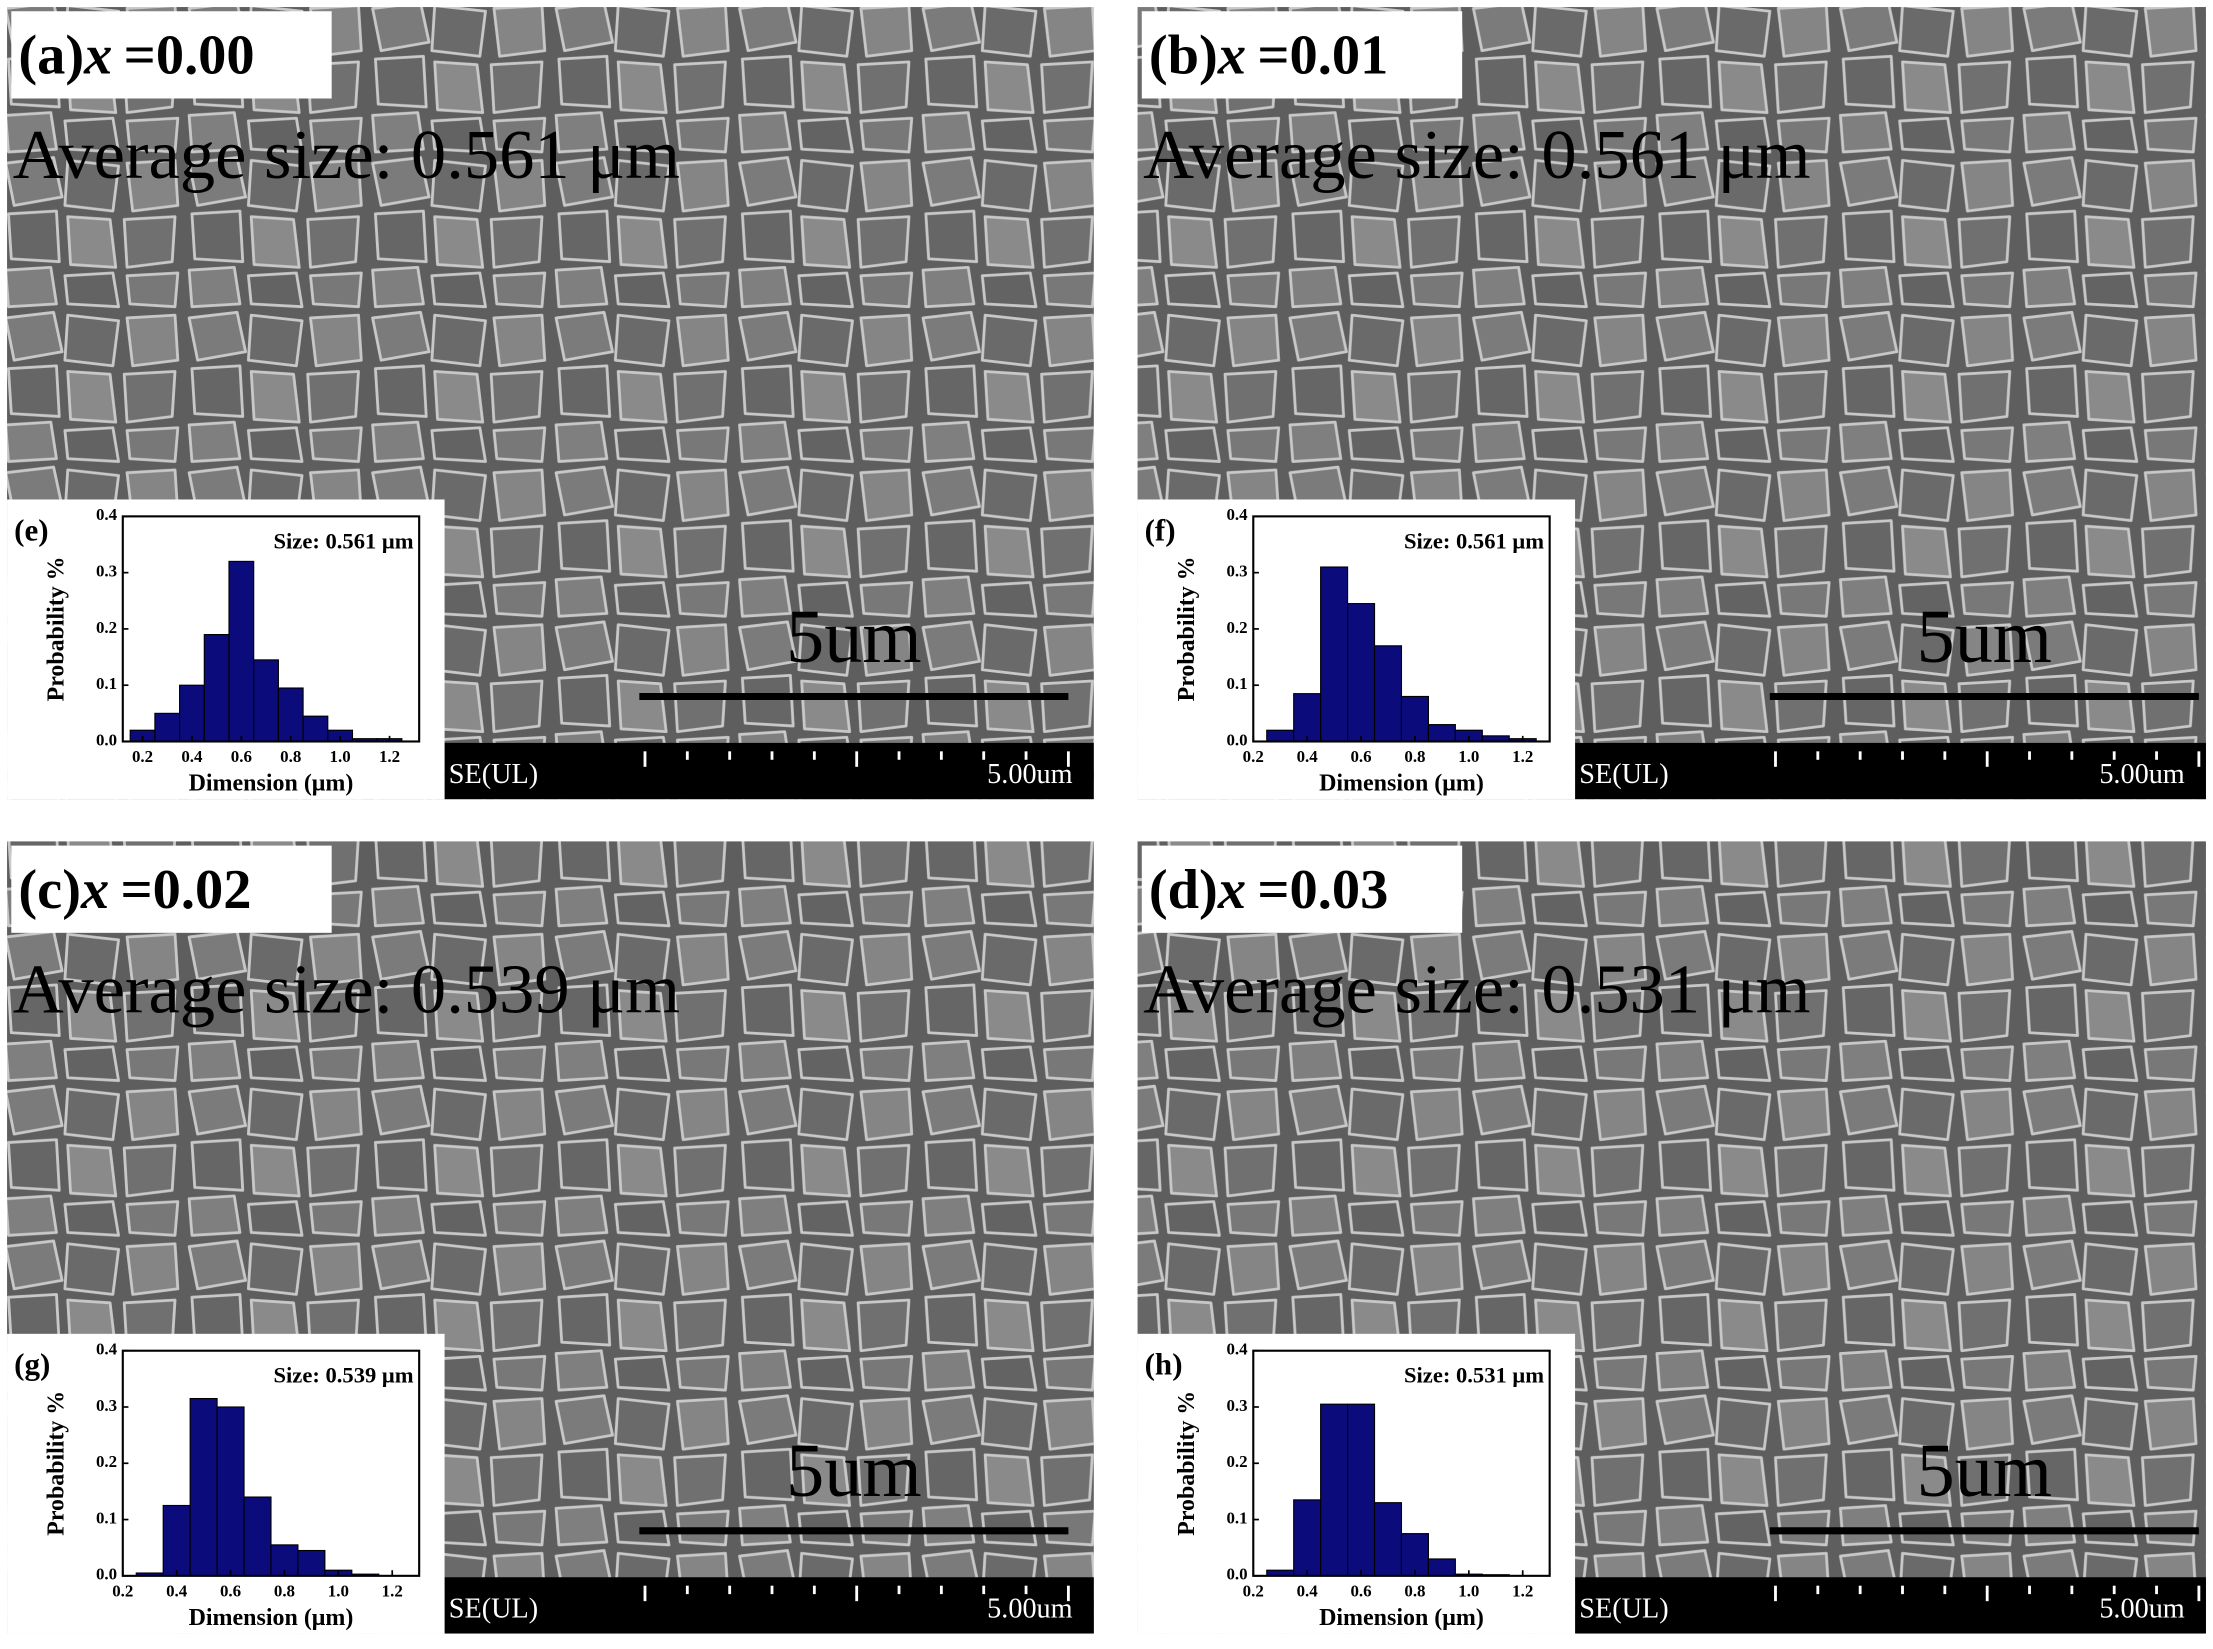  Describe the element at coordinates (1322, 890) in the screenshot. I see `panel-value: =0.03` at that location.